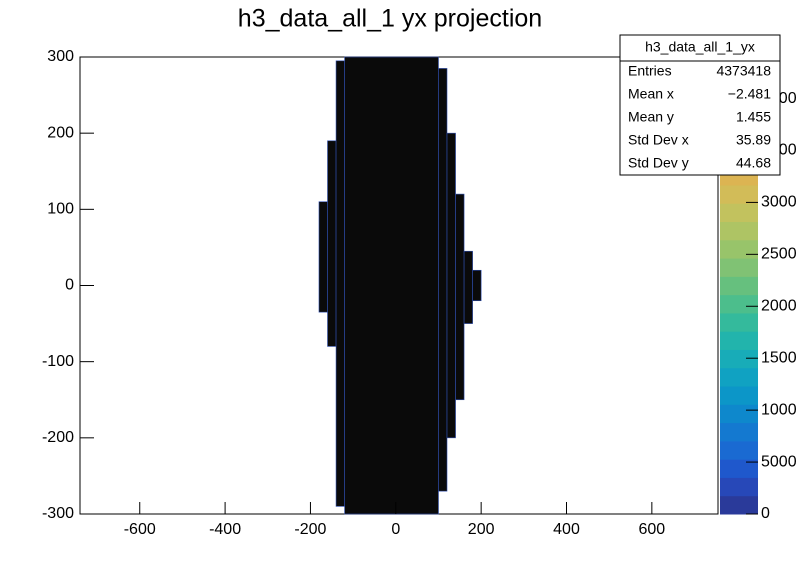 Image resolution: width=796 pixels, height=572 pixels. What do you see at coordinates (778, 409) in the screenshot?
I see `z-tick-label: 10000` at bounding box center [778, 409].